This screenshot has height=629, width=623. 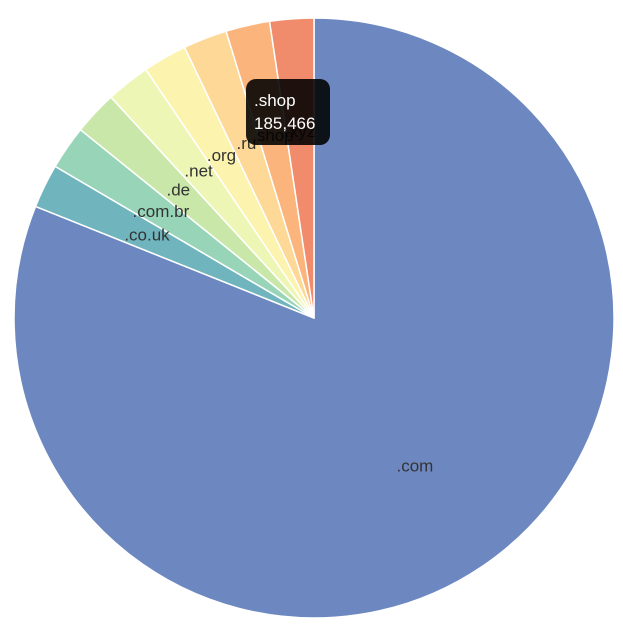 What do you see at coordinates (288, 112) in the screenshot?
I see `chart-tooltip: .shop 185,466` at bounding box center [288, 112].